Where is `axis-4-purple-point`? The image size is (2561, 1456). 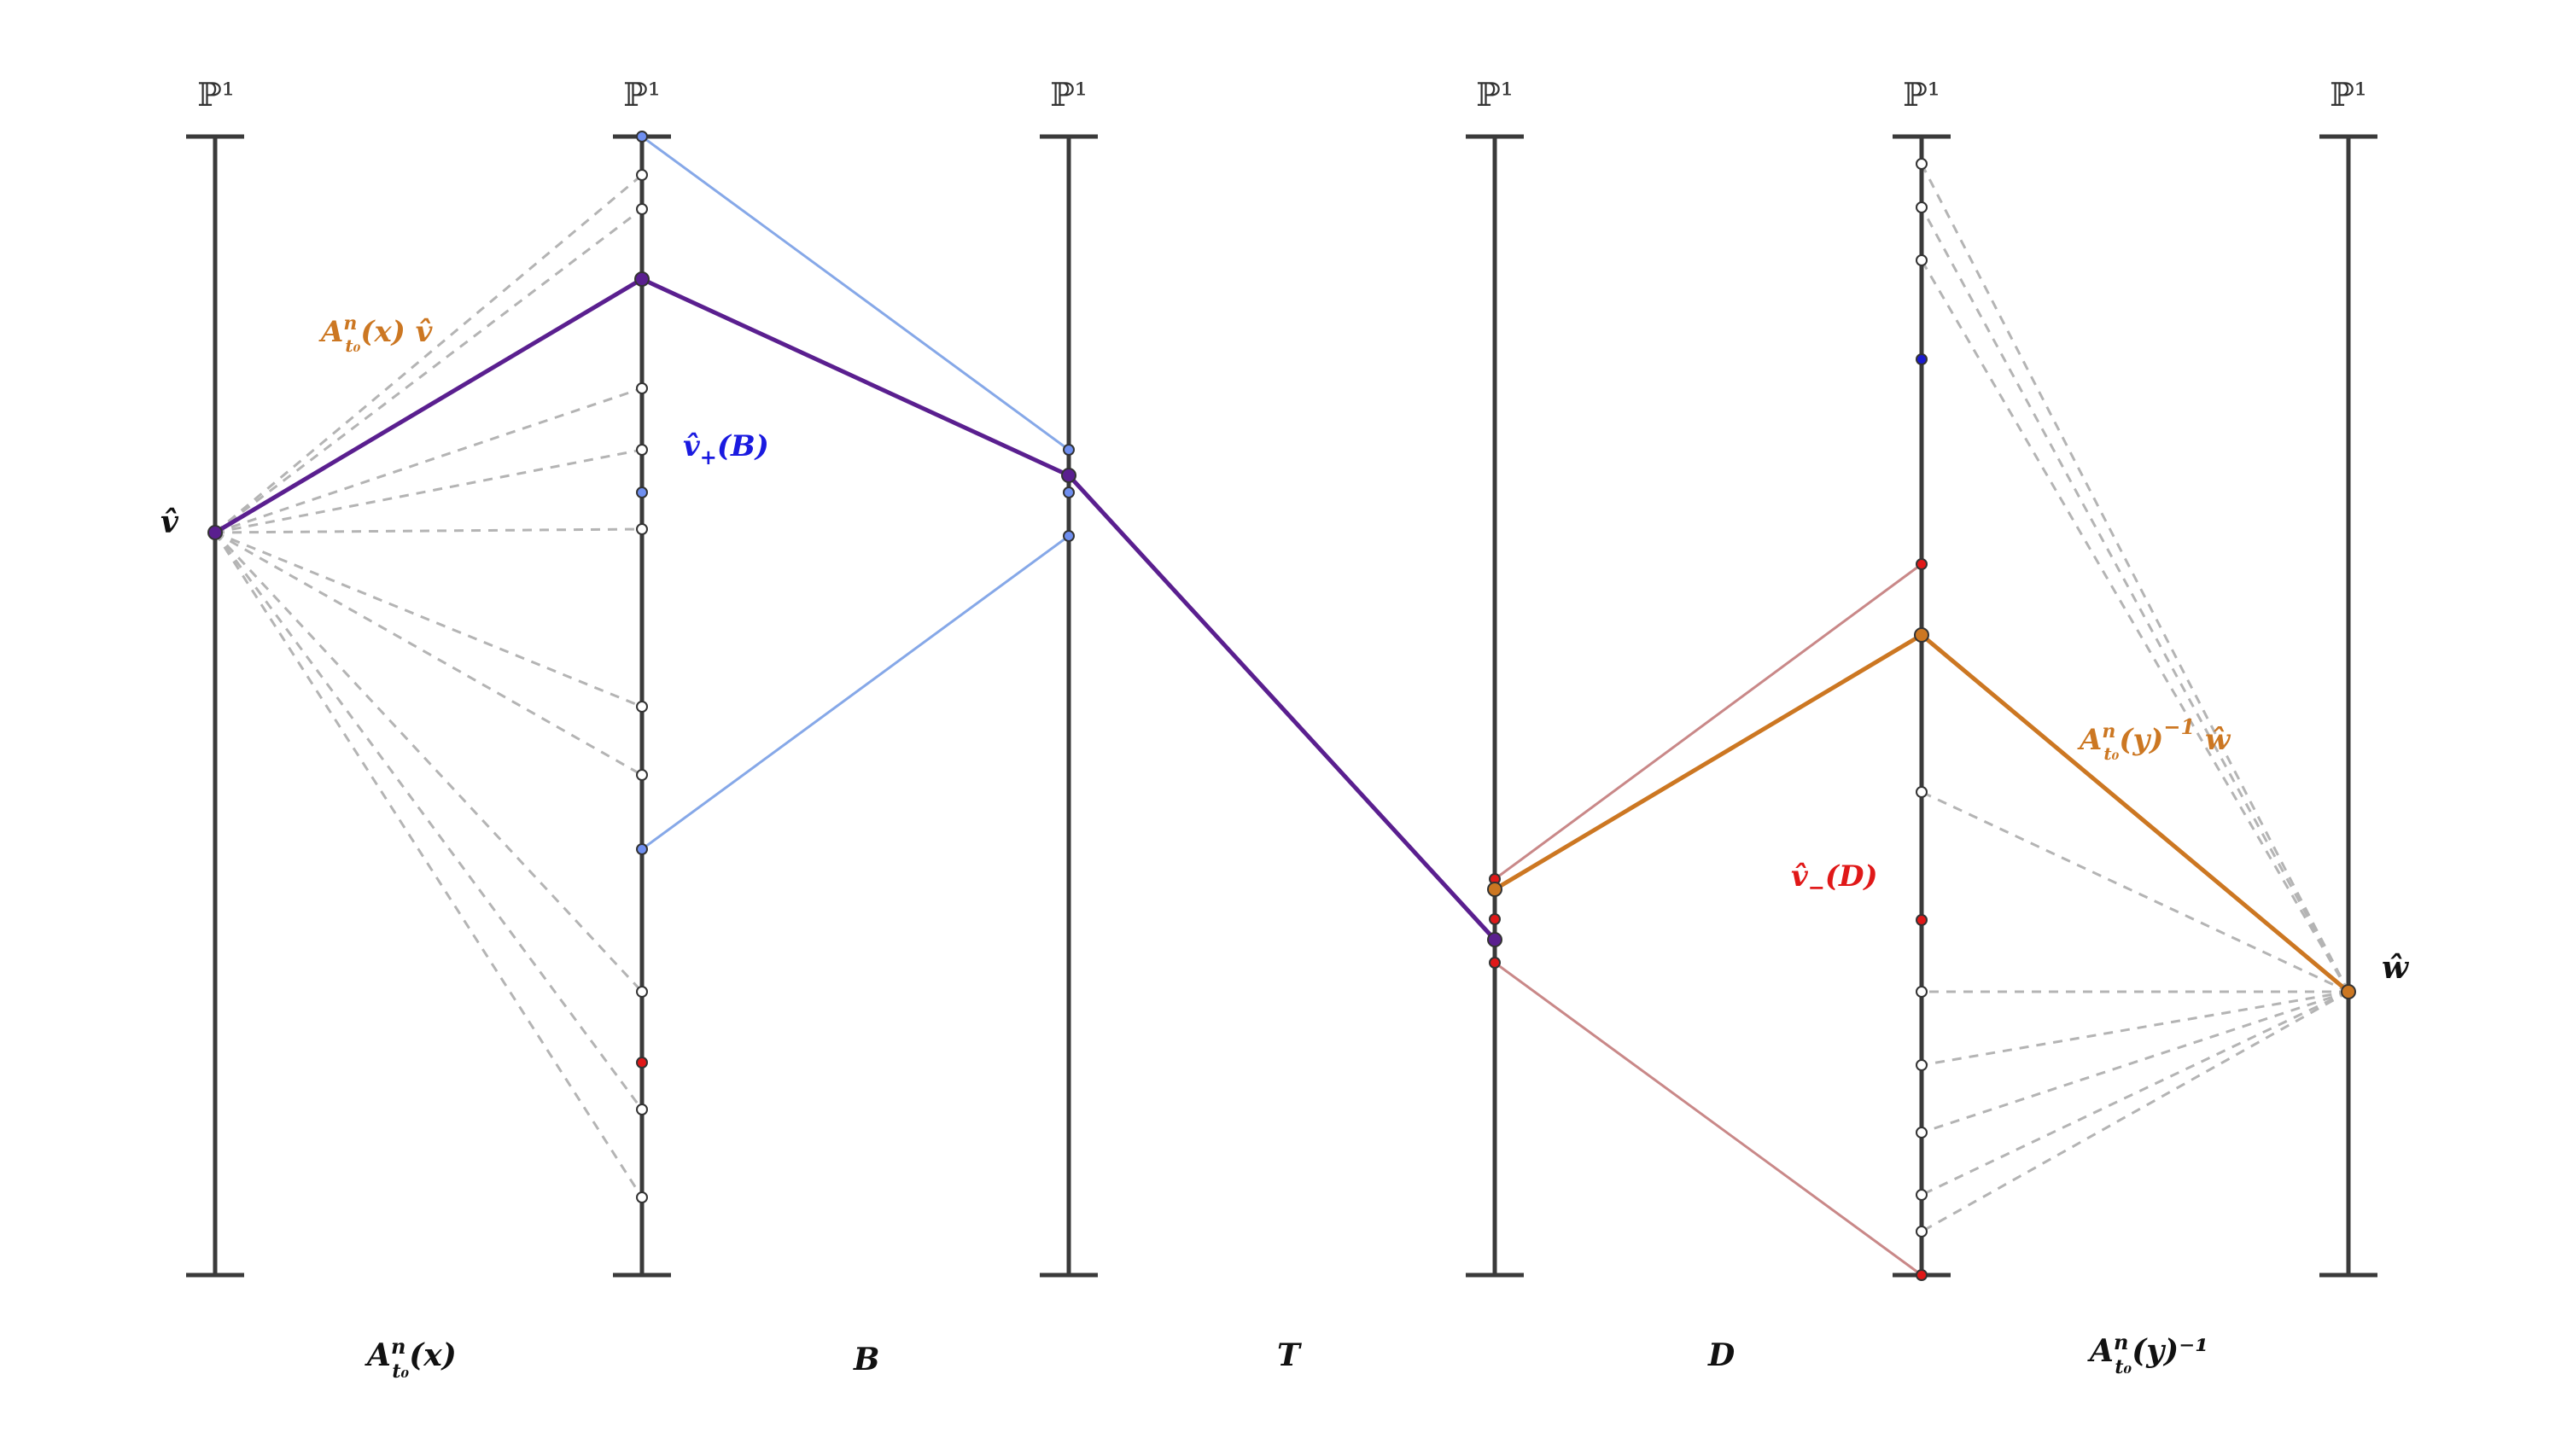 axis-4-purple-point is located at coordinates (1494, 939).